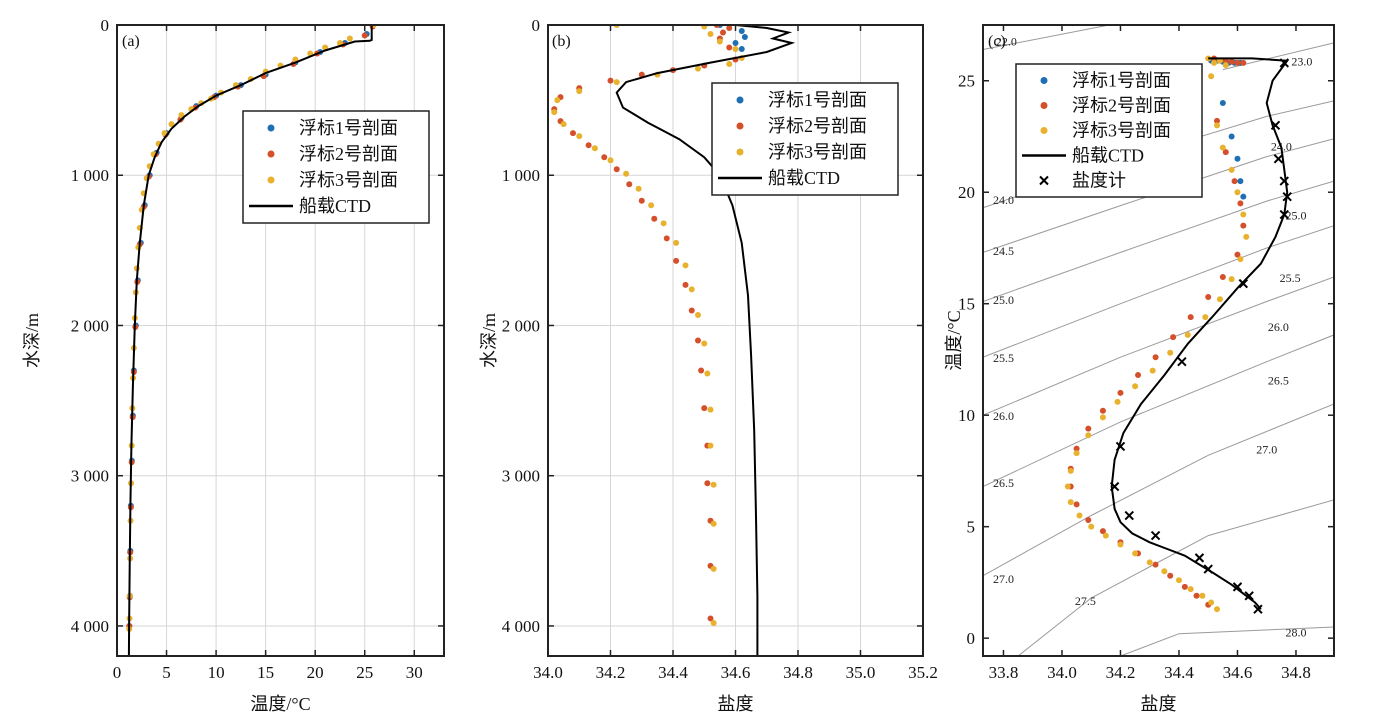 This screenshot has height=722, width=1376. What do you see at coordinates (90, 325) in the screenshot?
I see `y-tick-label: 2 000` at bounding box center [90, 325].